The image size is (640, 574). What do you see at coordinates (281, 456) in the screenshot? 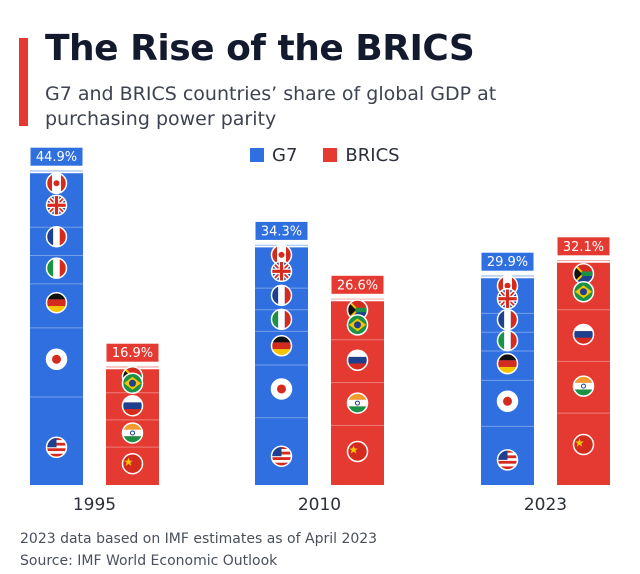
I see `flag-icon-united-states-2010` at bounding box center [281, 456].